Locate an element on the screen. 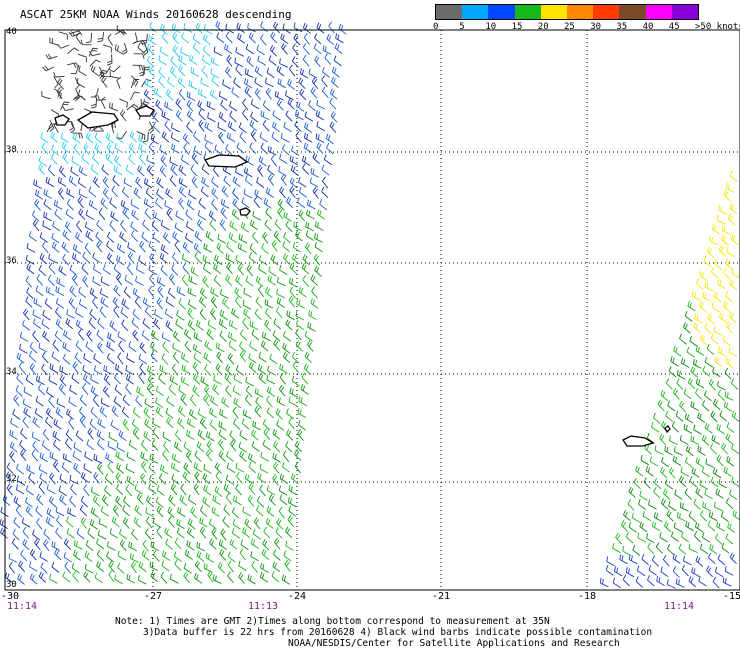 Image resolution: width=740 pixels, height=650 pixels. lat-label-38: 38 is located at coordinates (11, 150).